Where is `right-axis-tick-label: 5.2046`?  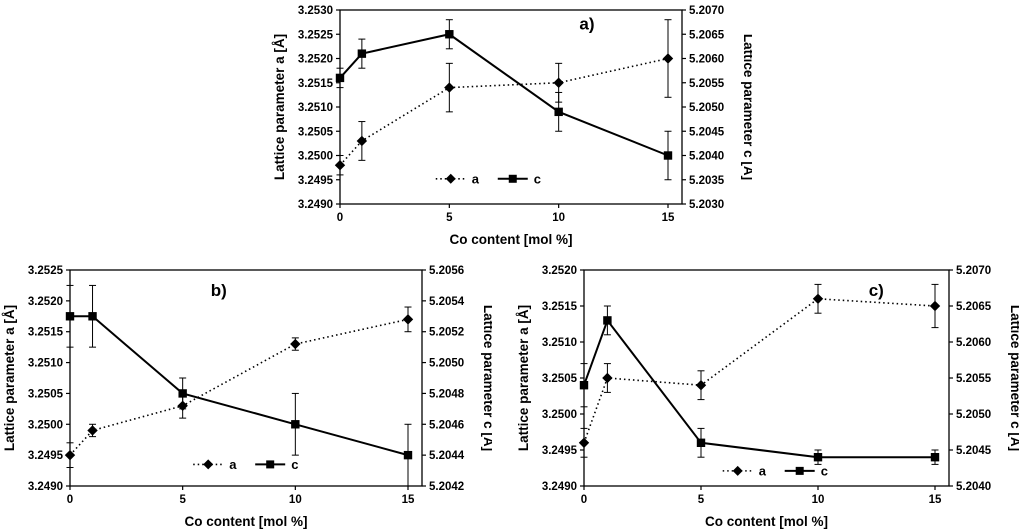 right-axis-tick-label: 5.2046 is located at coordinates (446, 425).